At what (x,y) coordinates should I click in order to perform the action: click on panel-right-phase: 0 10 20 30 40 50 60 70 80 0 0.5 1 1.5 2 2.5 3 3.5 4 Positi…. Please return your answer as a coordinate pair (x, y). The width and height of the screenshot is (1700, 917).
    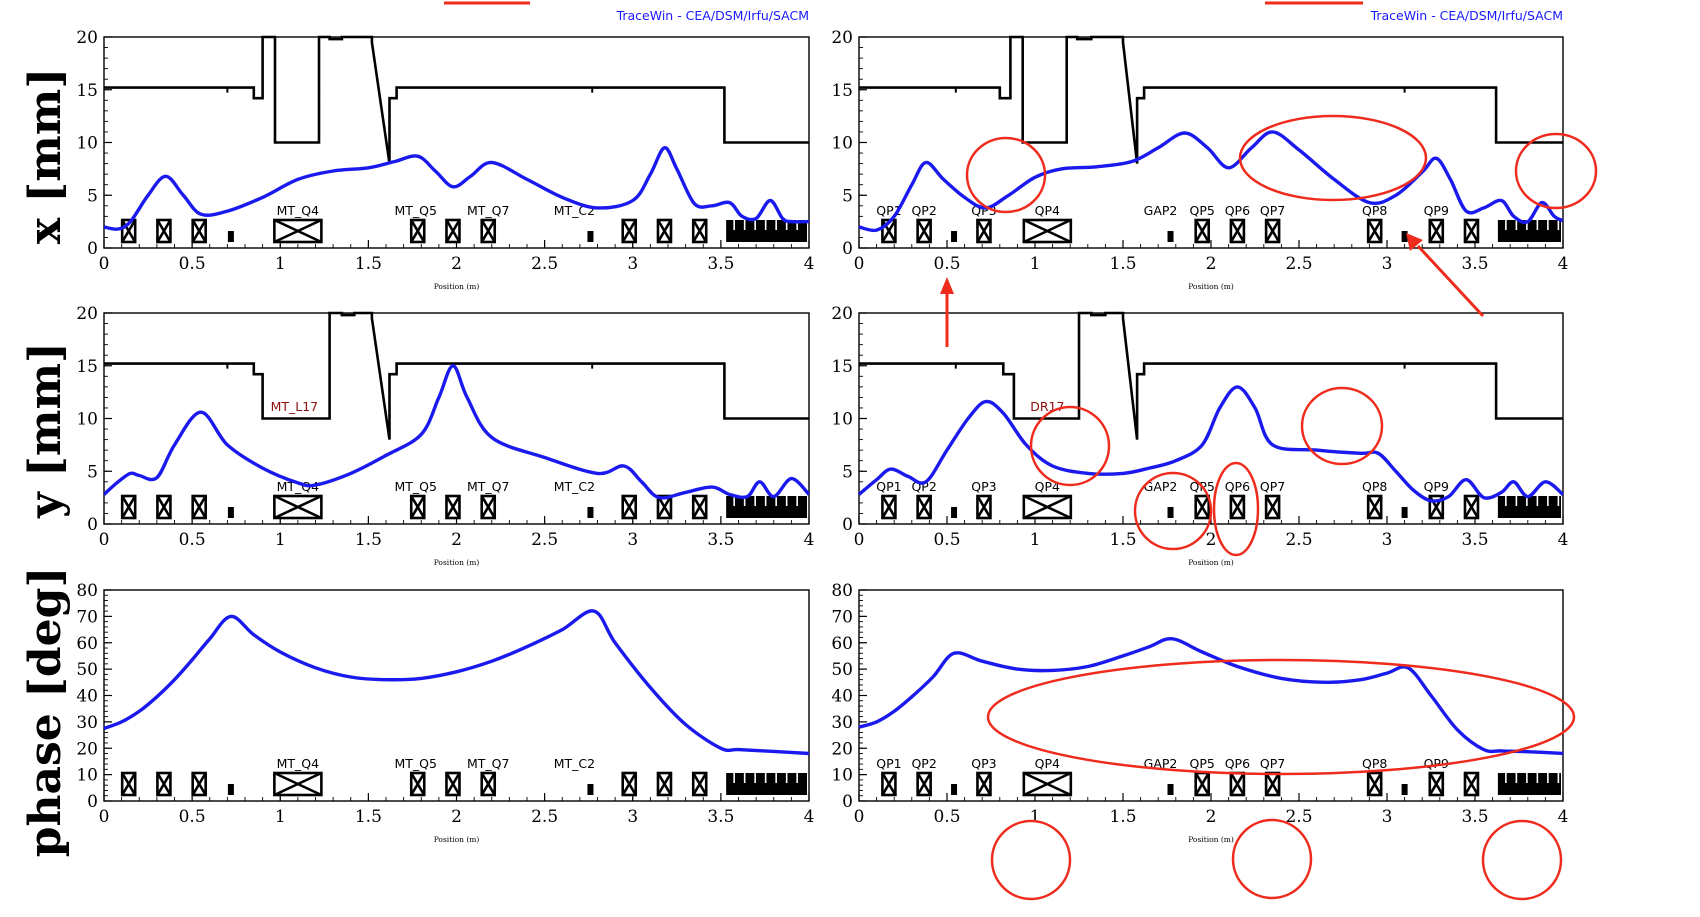
    Looking at the image, I should click on (1199, 712).